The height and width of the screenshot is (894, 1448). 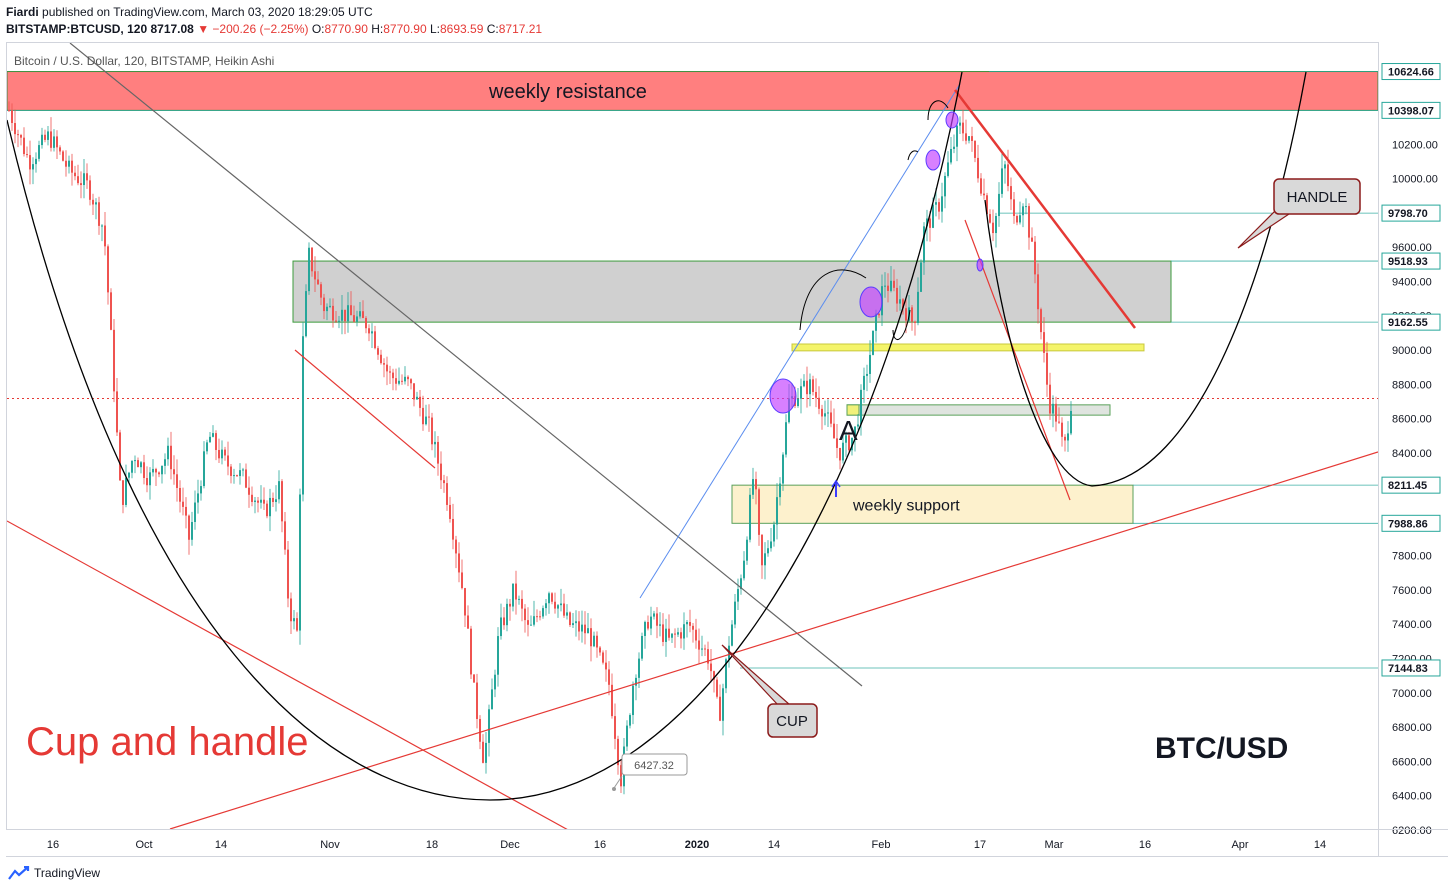 I want to click on price-level-label: 9798.70, so click(x=1408, y=214).